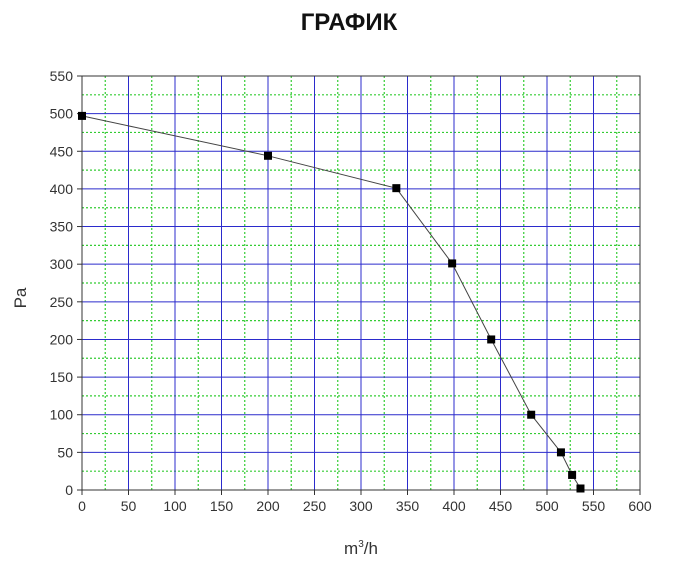  Describe the element at coordinates (62, 227) in the screenshot. I see `y-tick-label: 350` at that location.